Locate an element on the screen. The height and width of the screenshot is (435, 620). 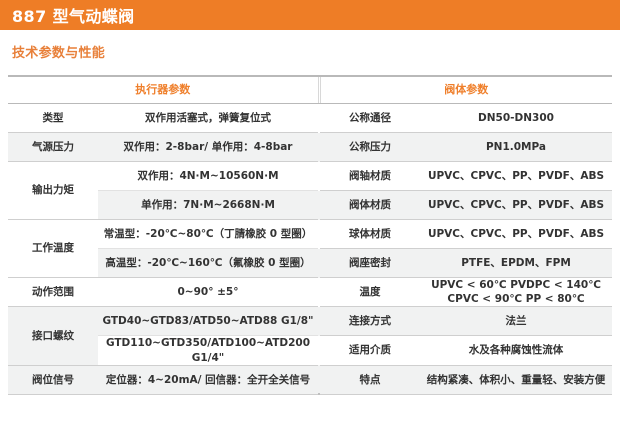
header-actuator-params: 执行器参数 is located at coordinates (163, 89).